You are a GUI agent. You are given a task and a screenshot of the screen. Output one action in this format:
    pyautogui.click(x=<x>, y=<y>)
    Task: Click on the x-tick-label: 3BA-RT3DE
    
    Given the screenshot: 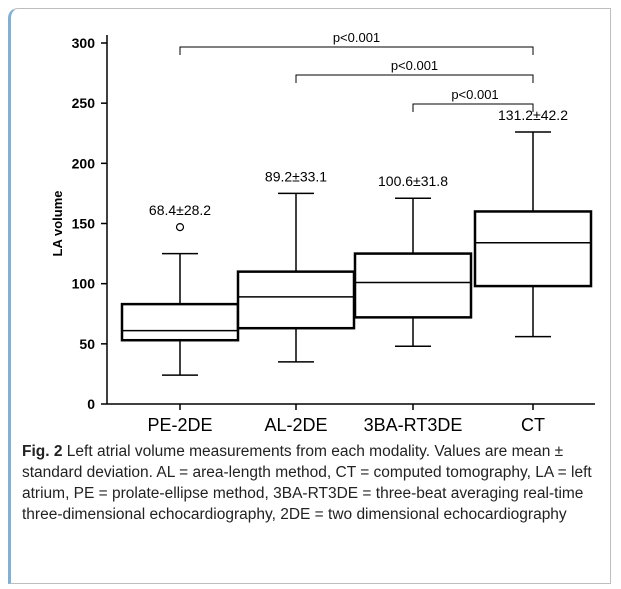 What is the action you would take?
    pyautogui.click(x=413, y=425)
    